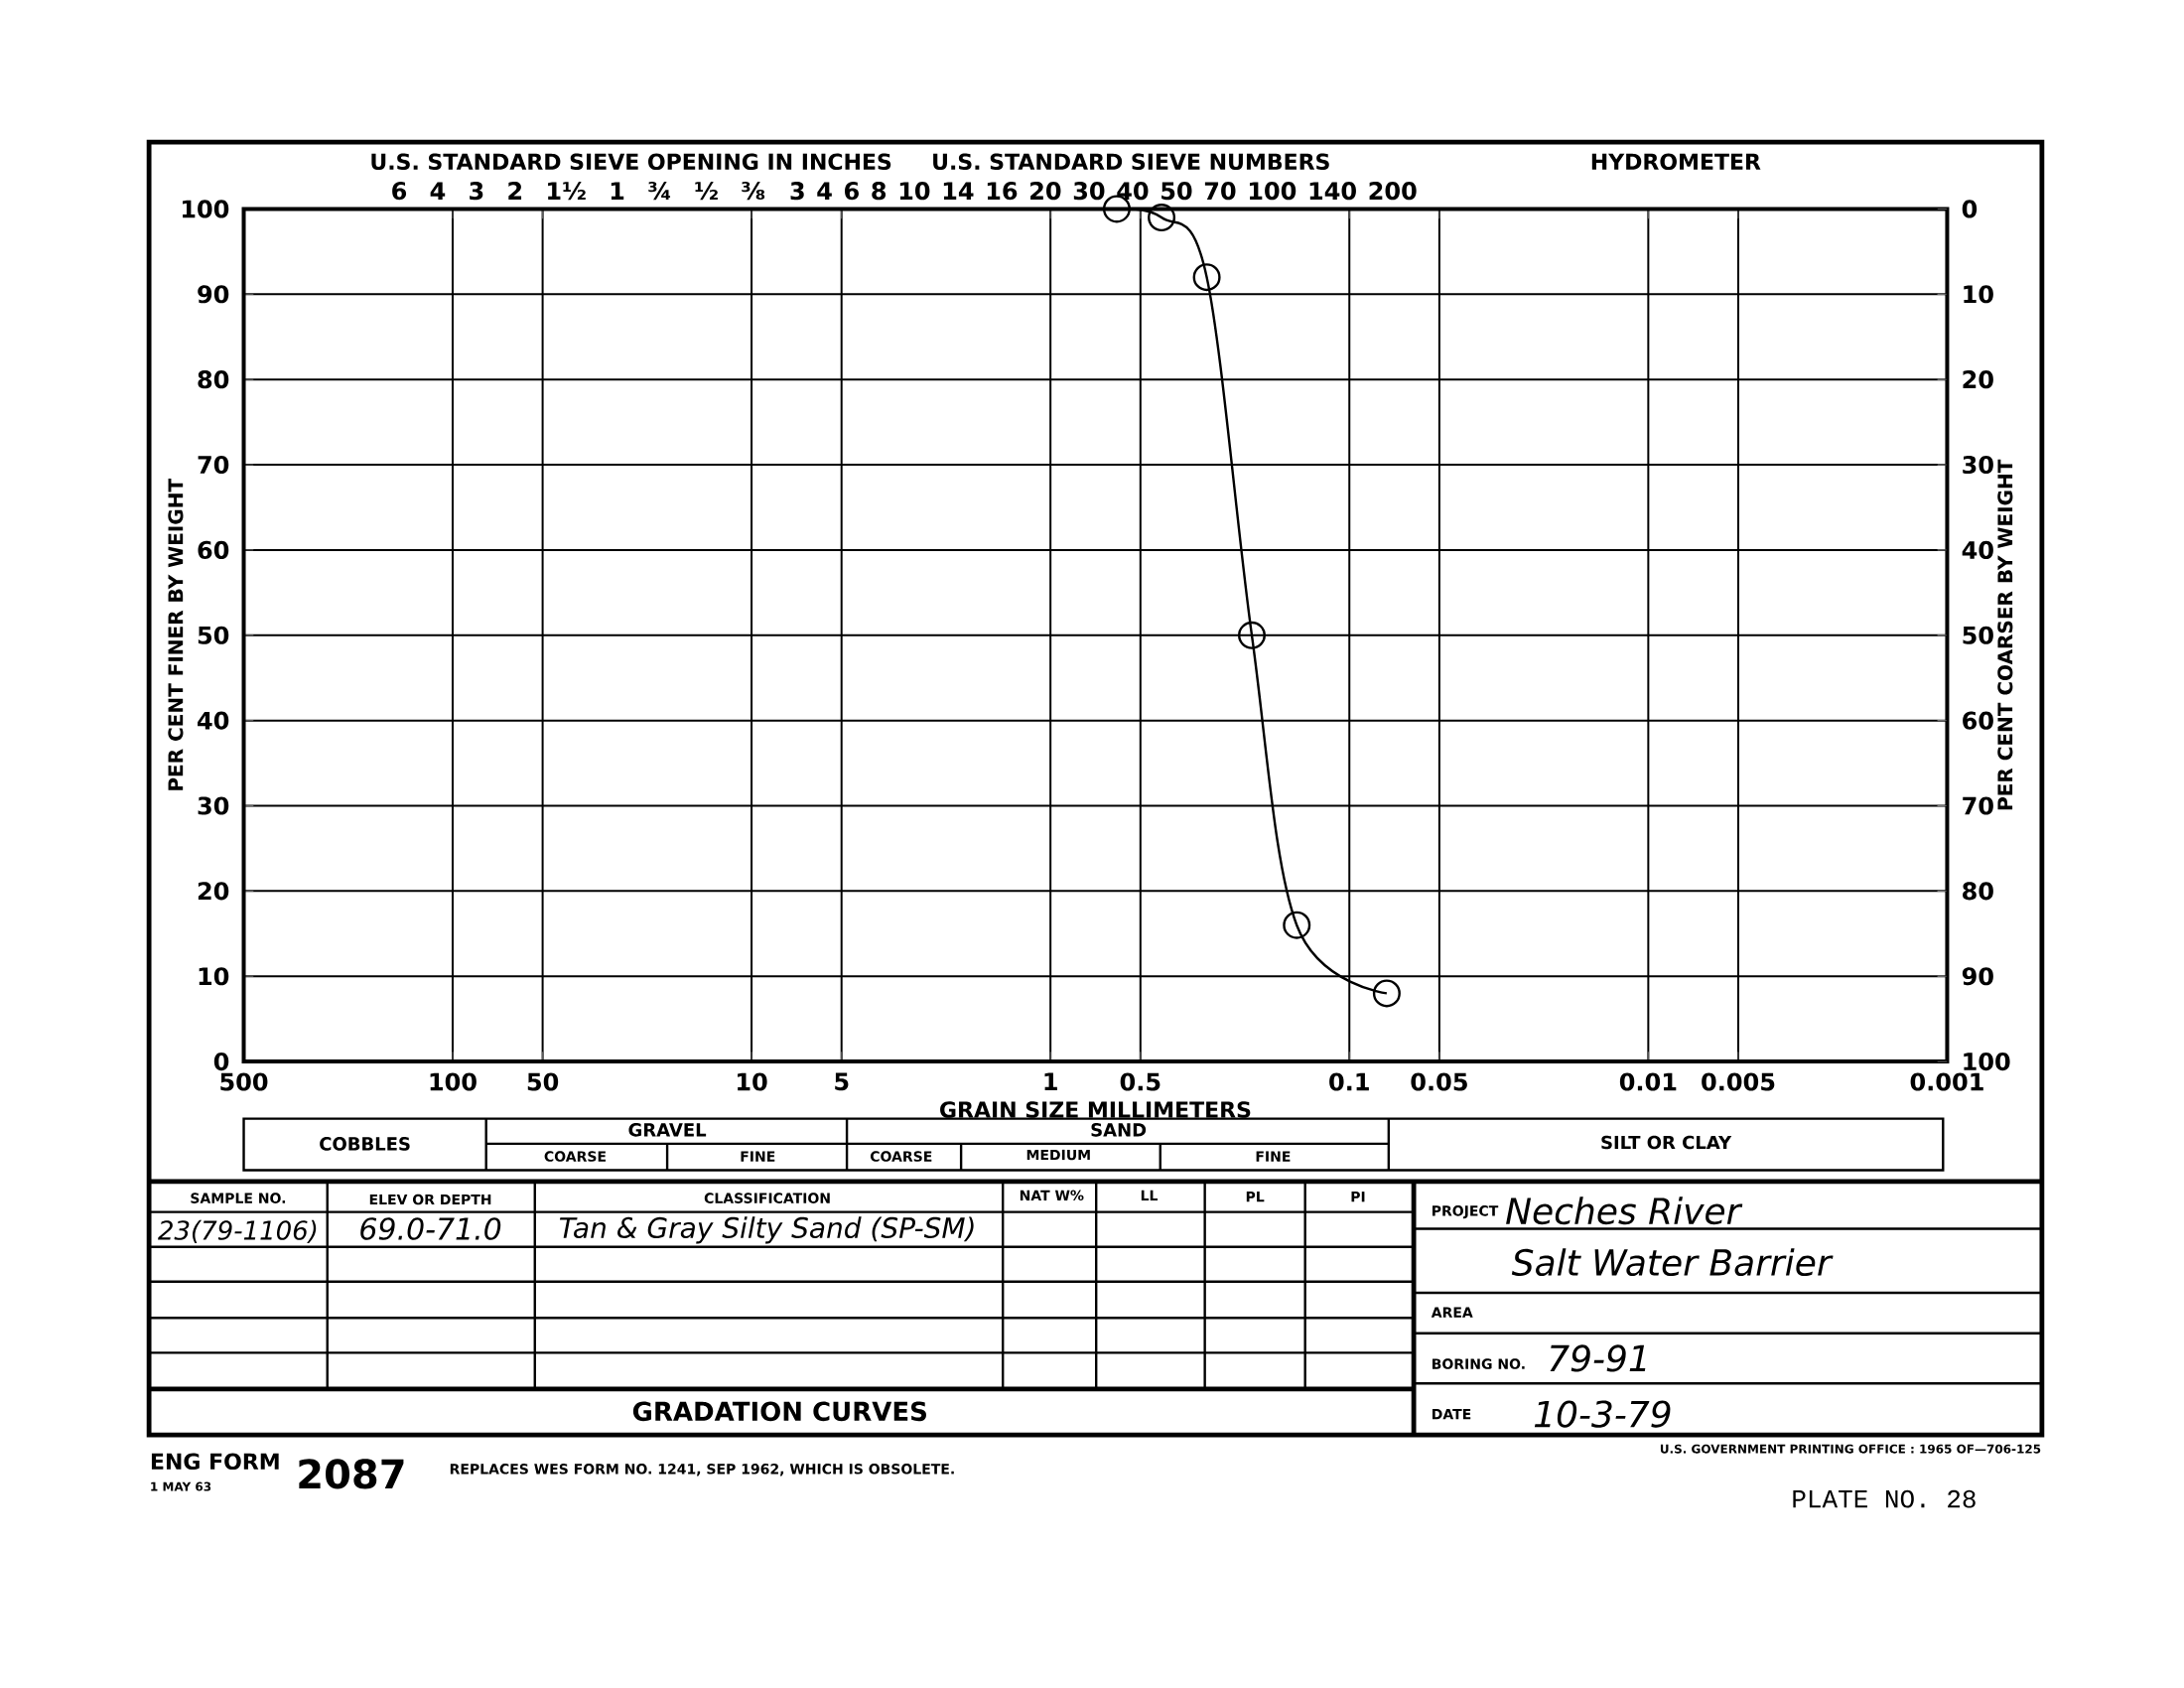  What do you see at coordinates (213, 635) in the screenshot?
I see `y-tick-label: 50` at bounding box center [213, 635].